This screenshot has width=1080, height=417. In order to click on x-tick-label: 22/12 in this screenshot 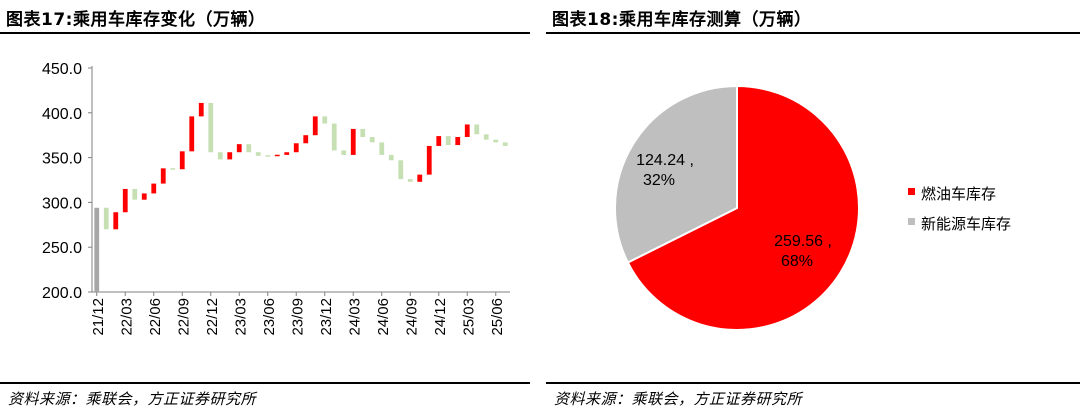, I will do `click(212, 317)`.